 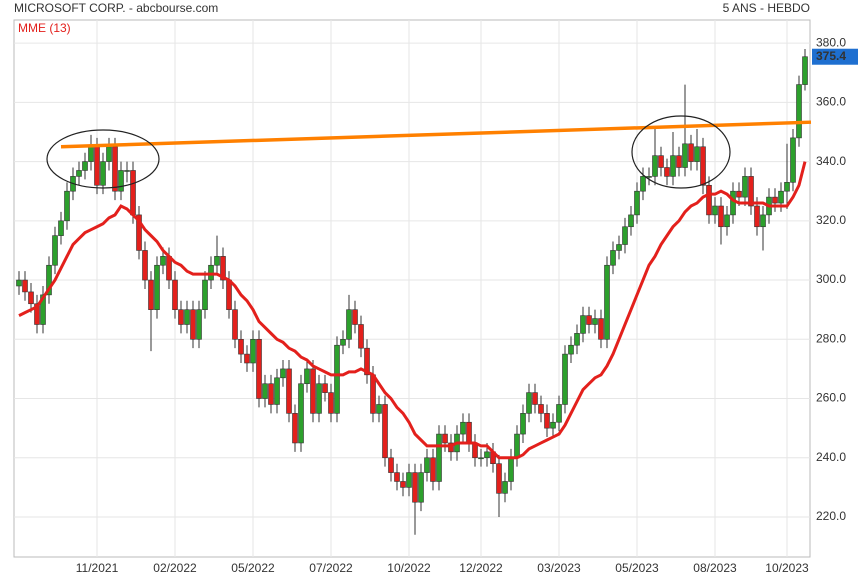 I want to click on x-tick-label: 05/2023, so click(x=637, y=568).